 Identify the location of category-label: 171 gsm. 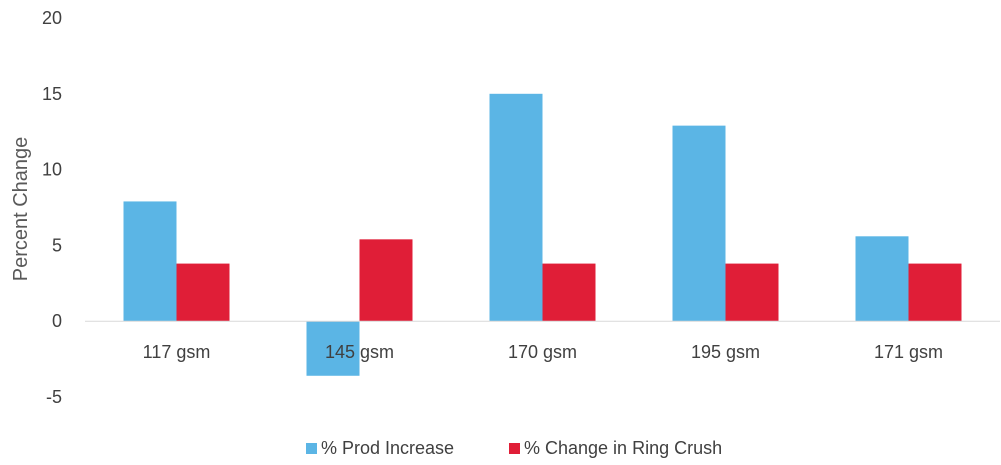
(908, 352).